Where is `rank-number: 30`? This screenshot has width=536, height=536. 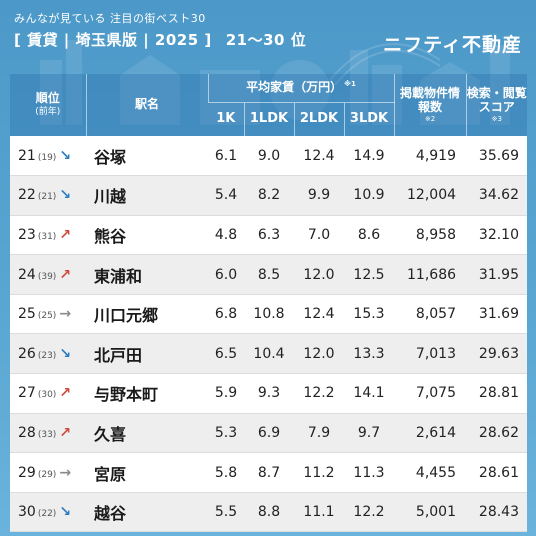
rank-number: 30 is located at coordinates (27, 512).